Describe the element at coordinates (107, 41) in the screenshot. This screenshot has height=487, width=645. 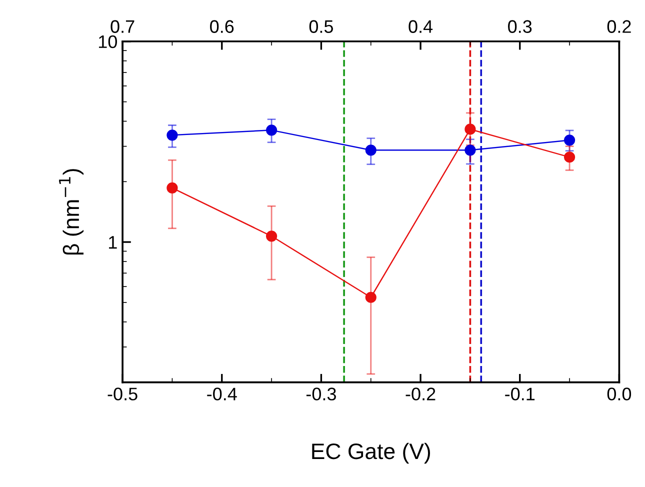
I see `y-tick-label: 10` at that location.